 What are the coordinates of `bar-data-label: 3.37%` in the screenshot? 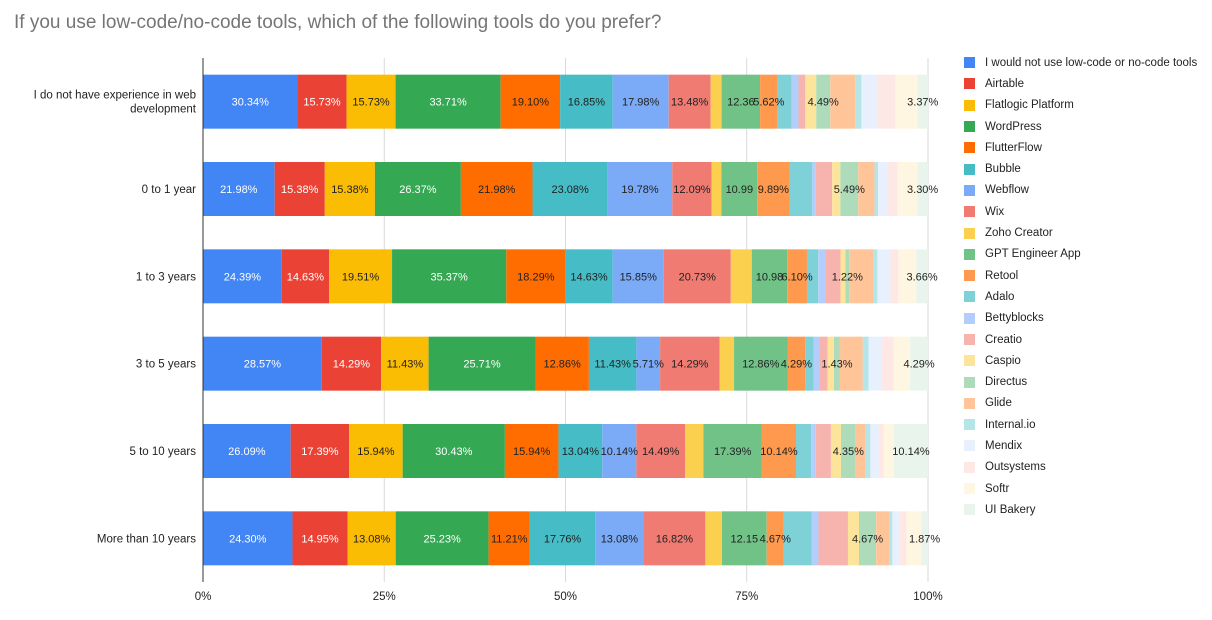 It's located at (922, 103).